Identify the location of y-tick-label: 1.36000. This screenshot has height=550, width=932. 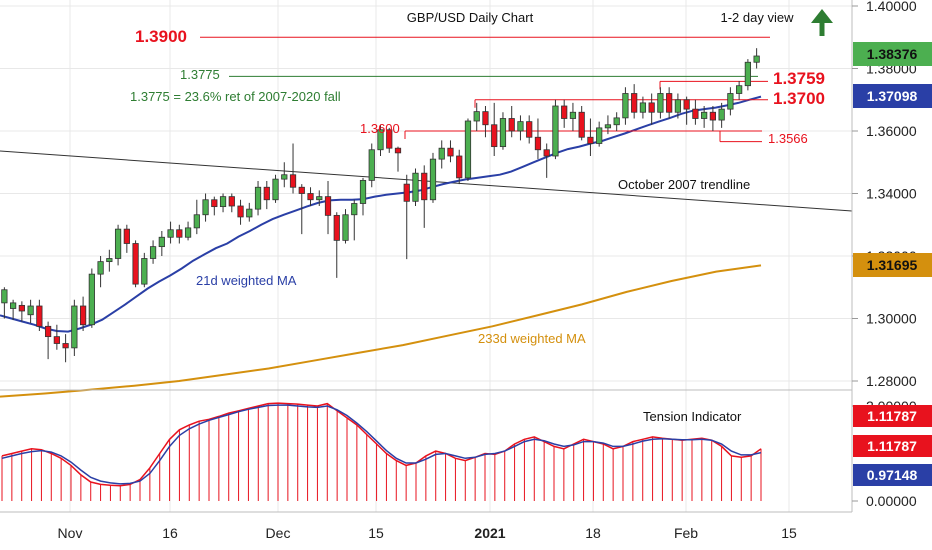
(891, 131).